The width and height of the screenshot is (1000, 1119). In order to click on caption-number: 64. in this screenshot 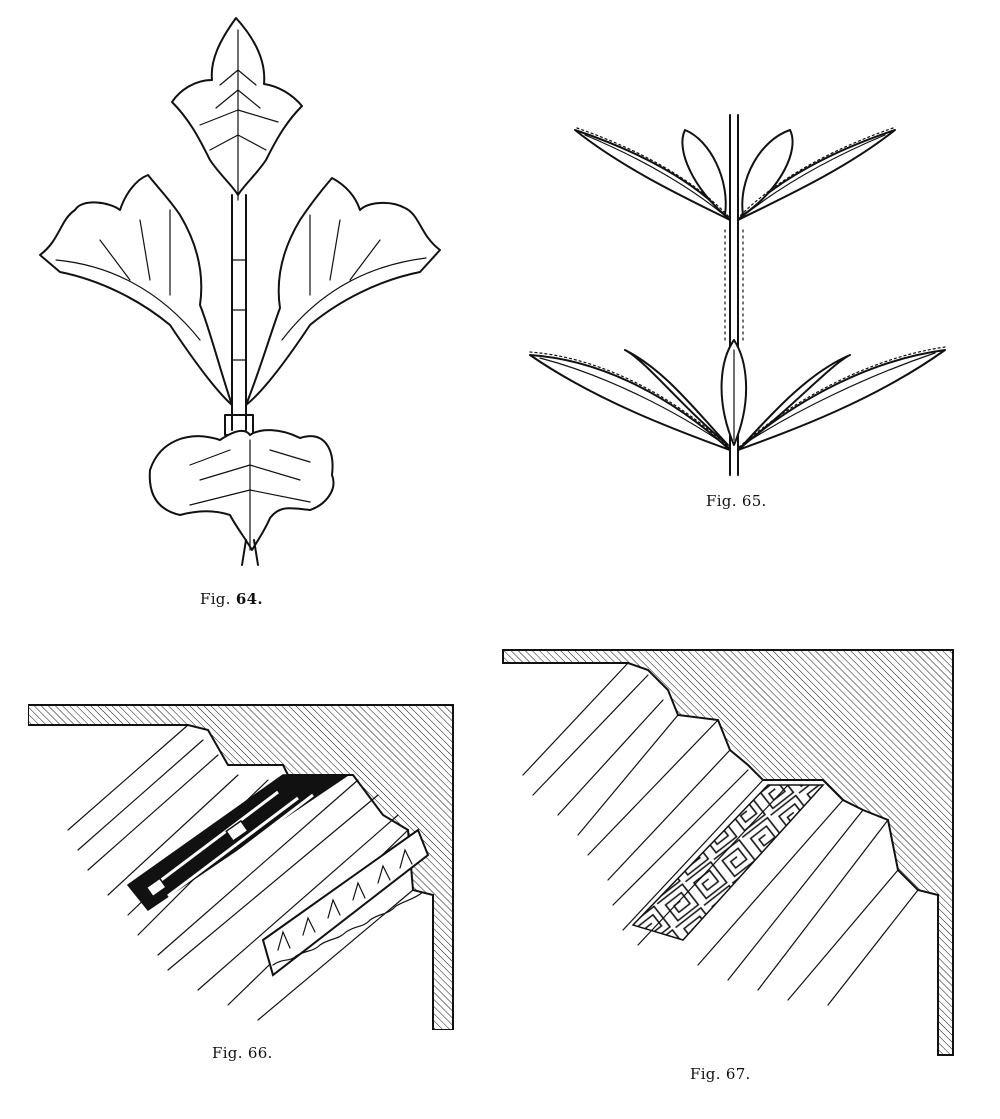, I will do `click(249, 599)`.